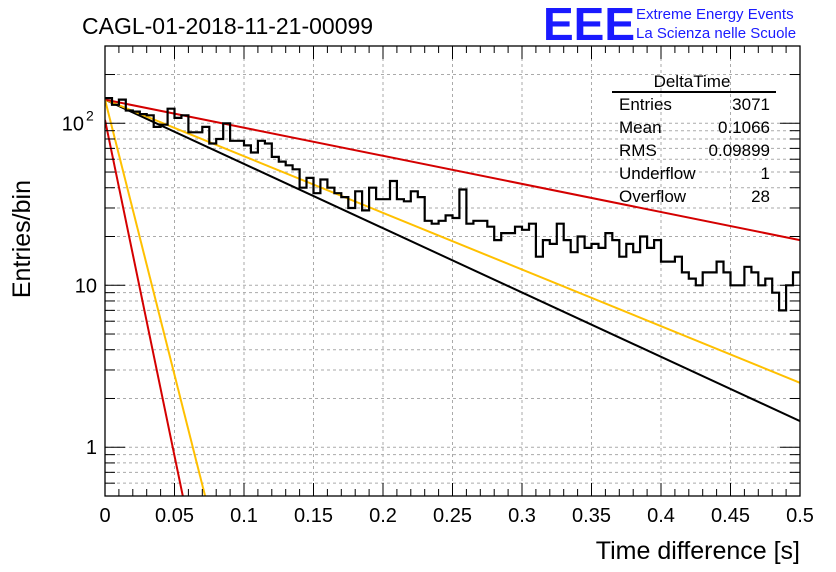  What do you see at coordinates (657, 173) in the screenshot?
I see `stats-label: Underflow` at bounding box center [657, 173].